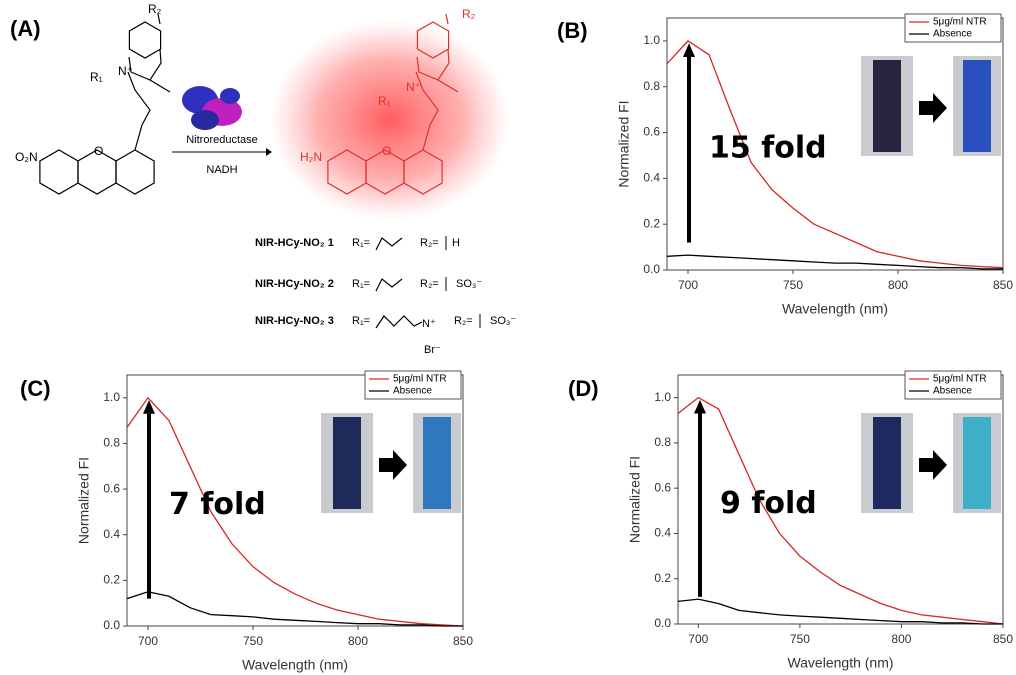 Image resolution: width=1016 pixels, height=675 pixels. I want to click on r2-group: H, so click(456, 243).